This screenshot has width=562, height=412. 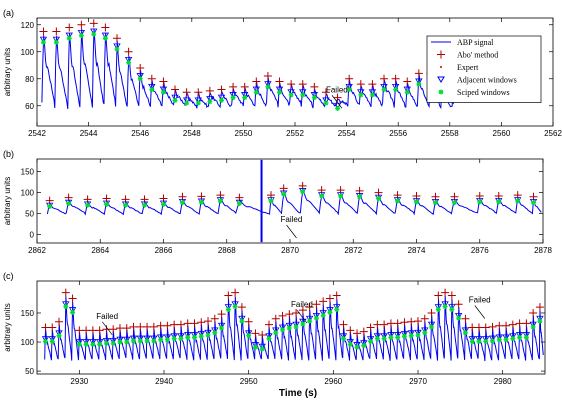 I want to click on legend-entry-label: Expert, so click(x=468, y=67).